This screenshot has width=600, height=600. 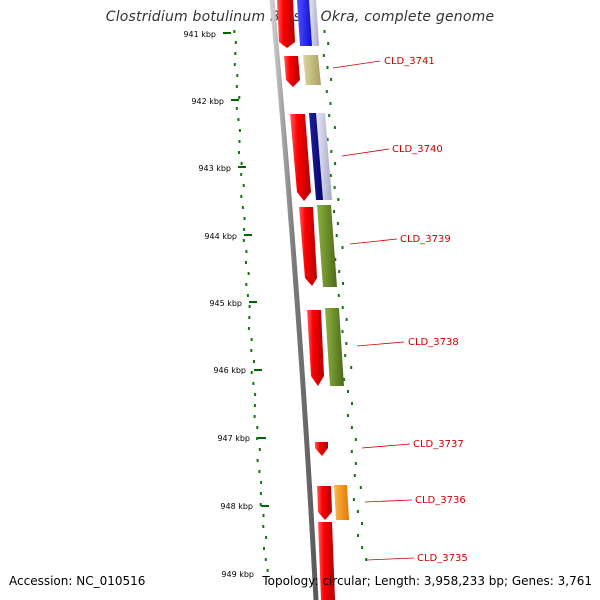 What do you see at coordinates (294, 300) in the screenshot?
I see `genome-backbone` at bounding box center [294, 300].